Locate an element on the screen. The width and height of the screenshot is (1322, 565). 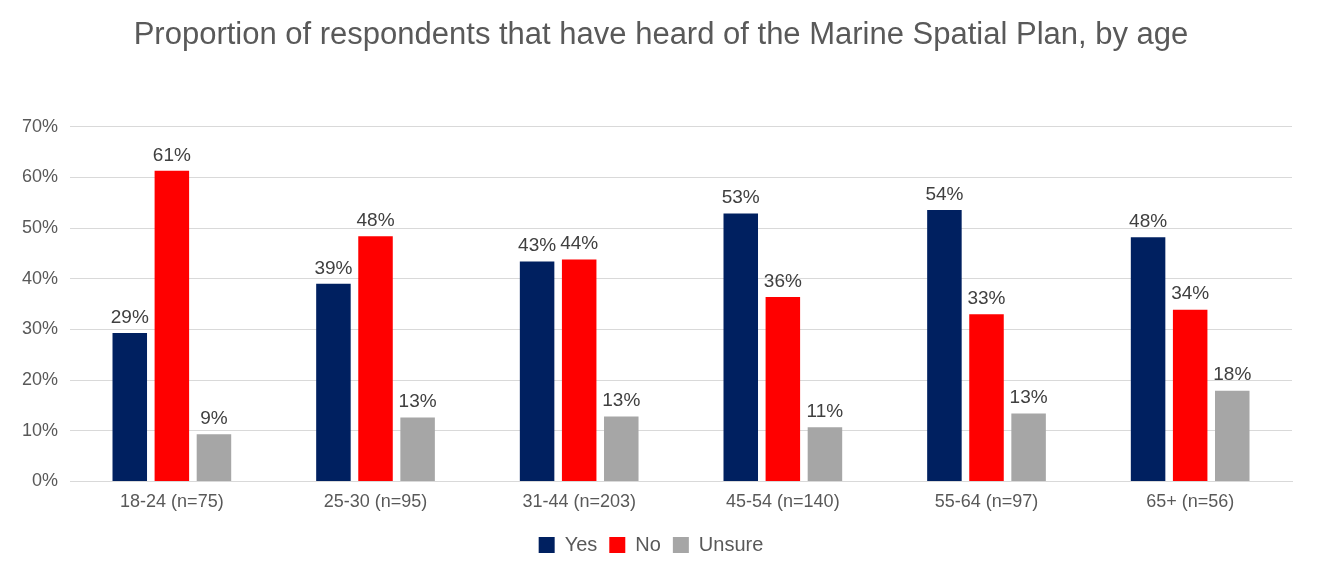
data-label: 36% is located at coordinates (782, 280).